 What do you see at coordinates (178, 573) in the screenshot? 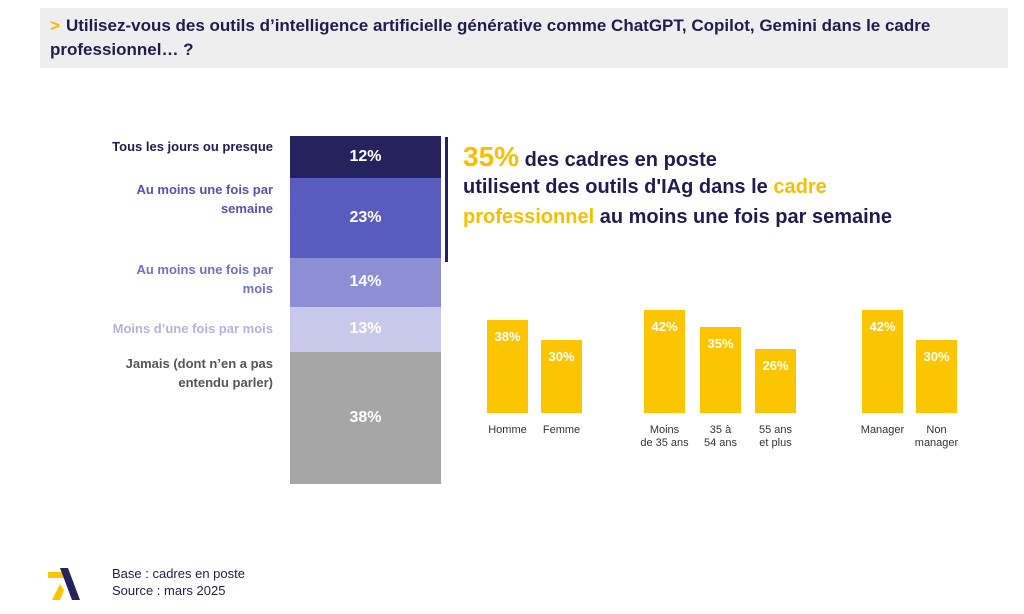
I see `footer-text: Base : cadres en poste` at bounding box center [178, 573].